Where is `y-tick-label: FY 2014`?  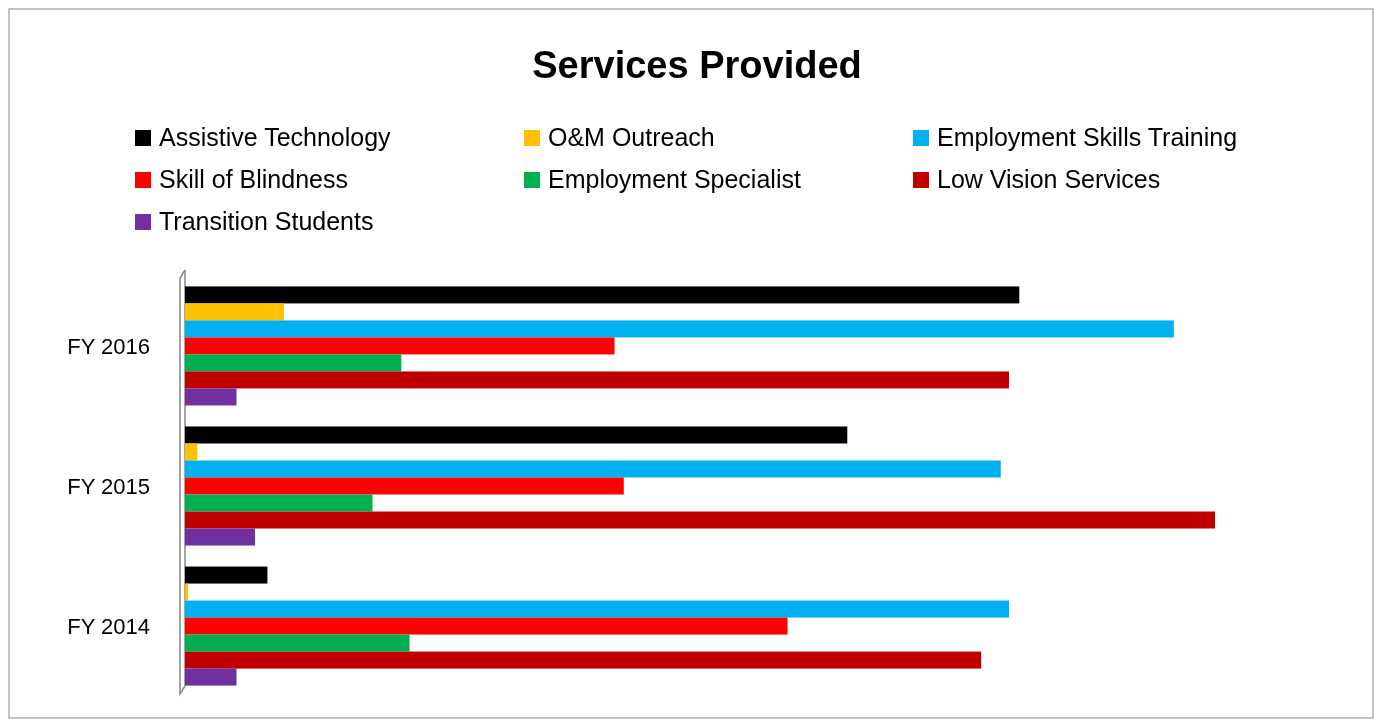 y-tick-label: FY 2014 is located at coordinates (108, 627).